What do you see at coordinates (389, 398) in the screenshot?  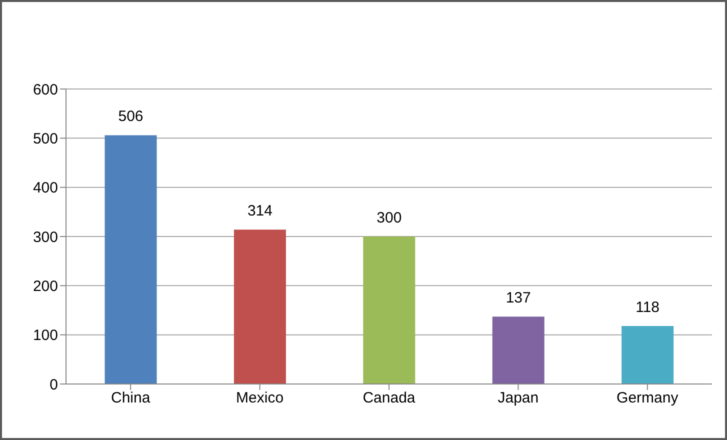 I see `x-tick-label: Canada` at bounding box center [389, 398].